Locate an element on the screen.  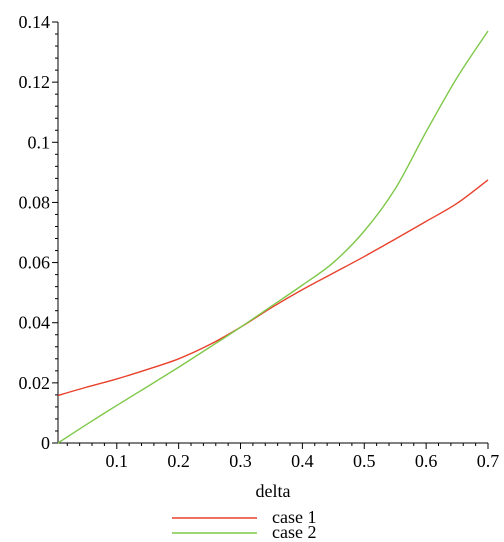
x-tick-label: 0.5 is located at coordinates (364, 461).